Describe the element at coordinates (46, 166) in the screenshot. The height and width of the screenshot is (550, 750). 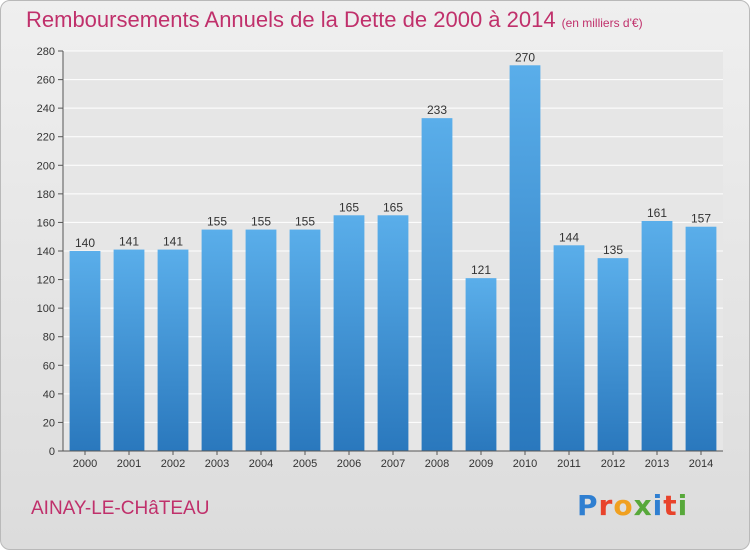
I see `y-tick-label: 200` at that location.